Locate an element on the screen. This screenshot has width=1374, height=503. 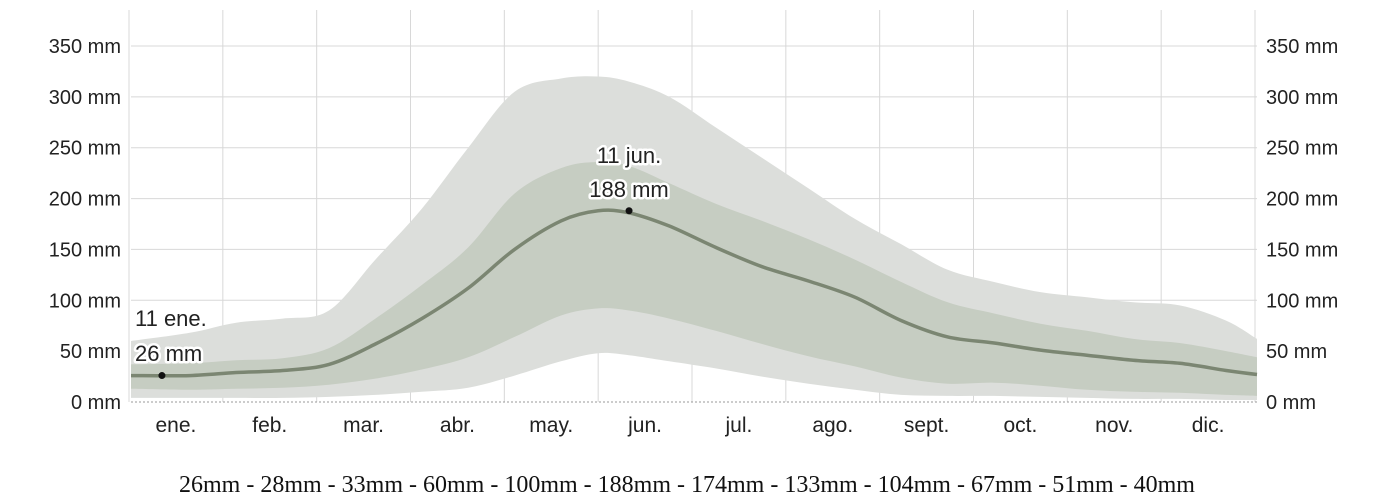
y-tick-label-left: 250 mm is located at coordinates (85, 149).